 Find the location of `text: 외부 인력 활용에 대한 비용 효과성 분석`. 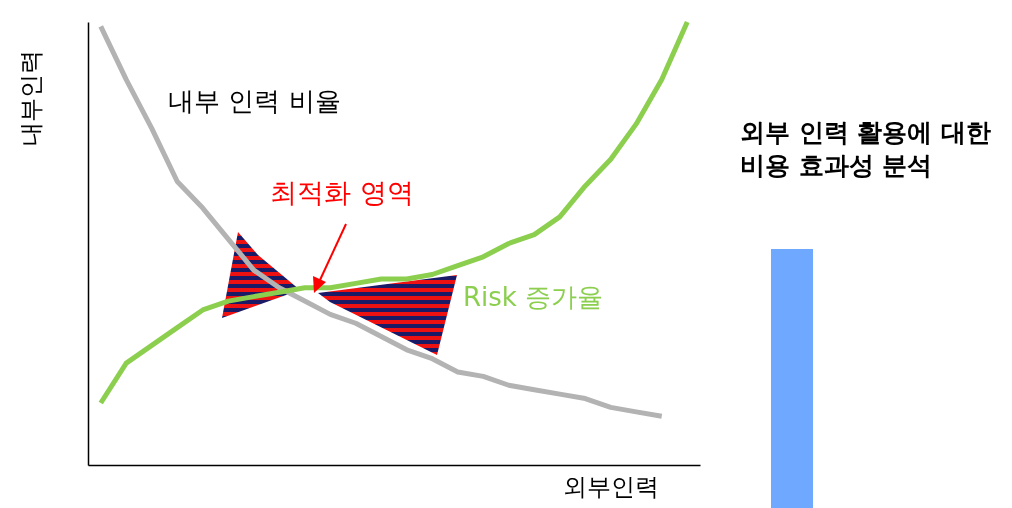

text: 외부 인력 활용에 대한 비용 효과성 분석 is located at coordinates (866, 150).